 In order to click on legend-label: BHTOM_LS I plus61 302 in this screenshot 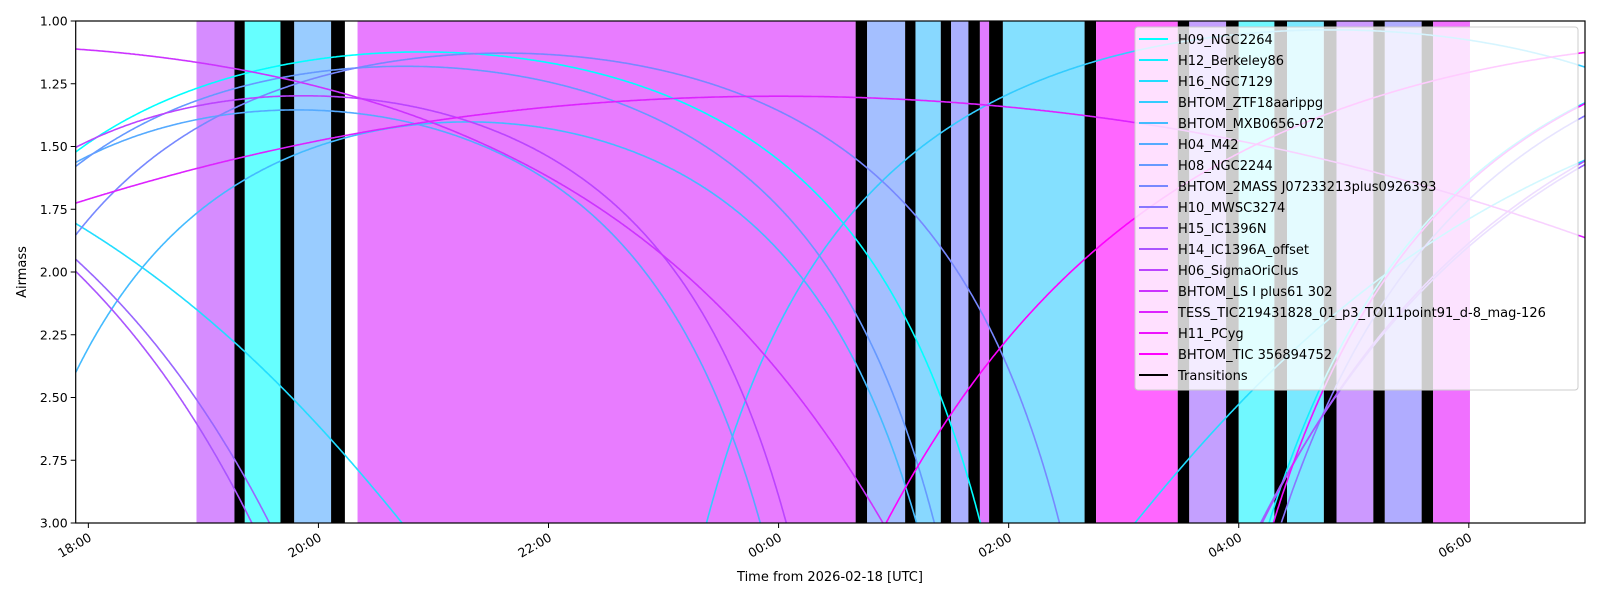, I will do `click(1255, 292)`.